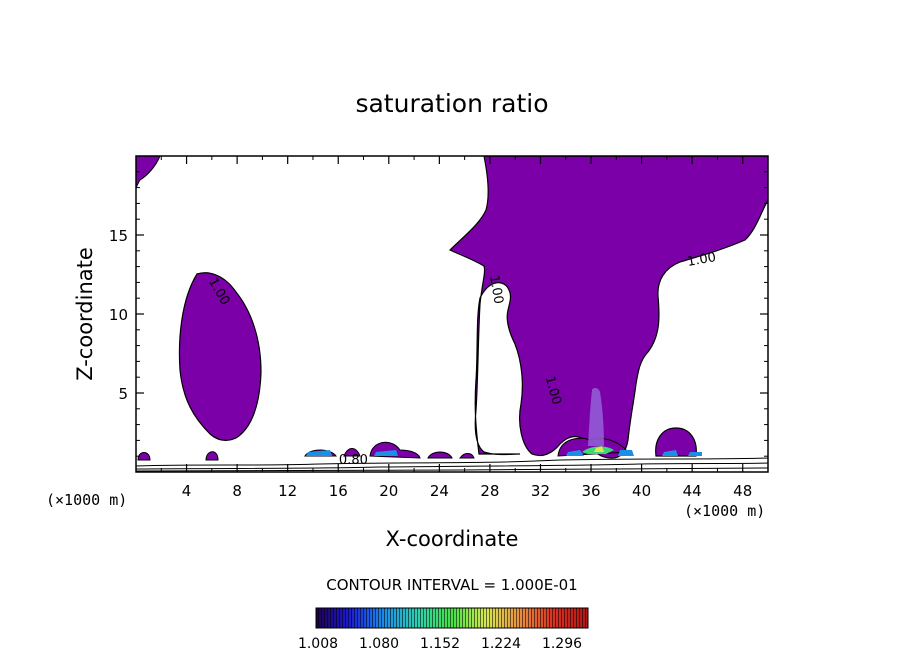 This screenshot has height=654, width=904. Describe the element at coordinates (118, 236) in the screenshot. I see `y-tick-label: 15` at that location.